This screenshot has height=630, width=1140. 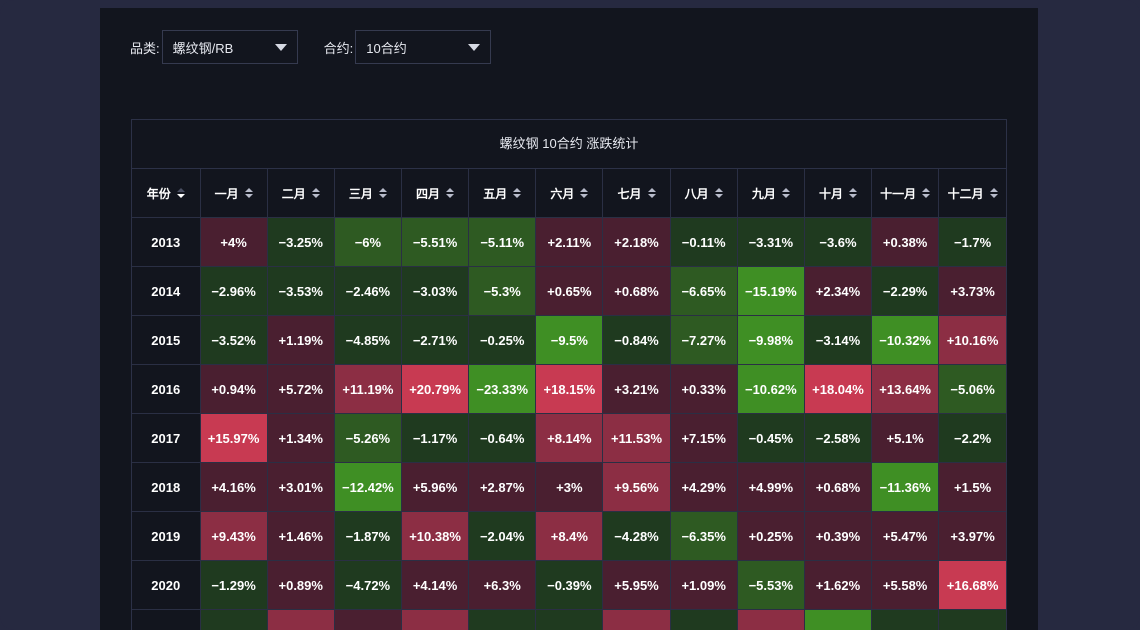 I want to click on column-header-month: 十月, so click(x=838, y=193).